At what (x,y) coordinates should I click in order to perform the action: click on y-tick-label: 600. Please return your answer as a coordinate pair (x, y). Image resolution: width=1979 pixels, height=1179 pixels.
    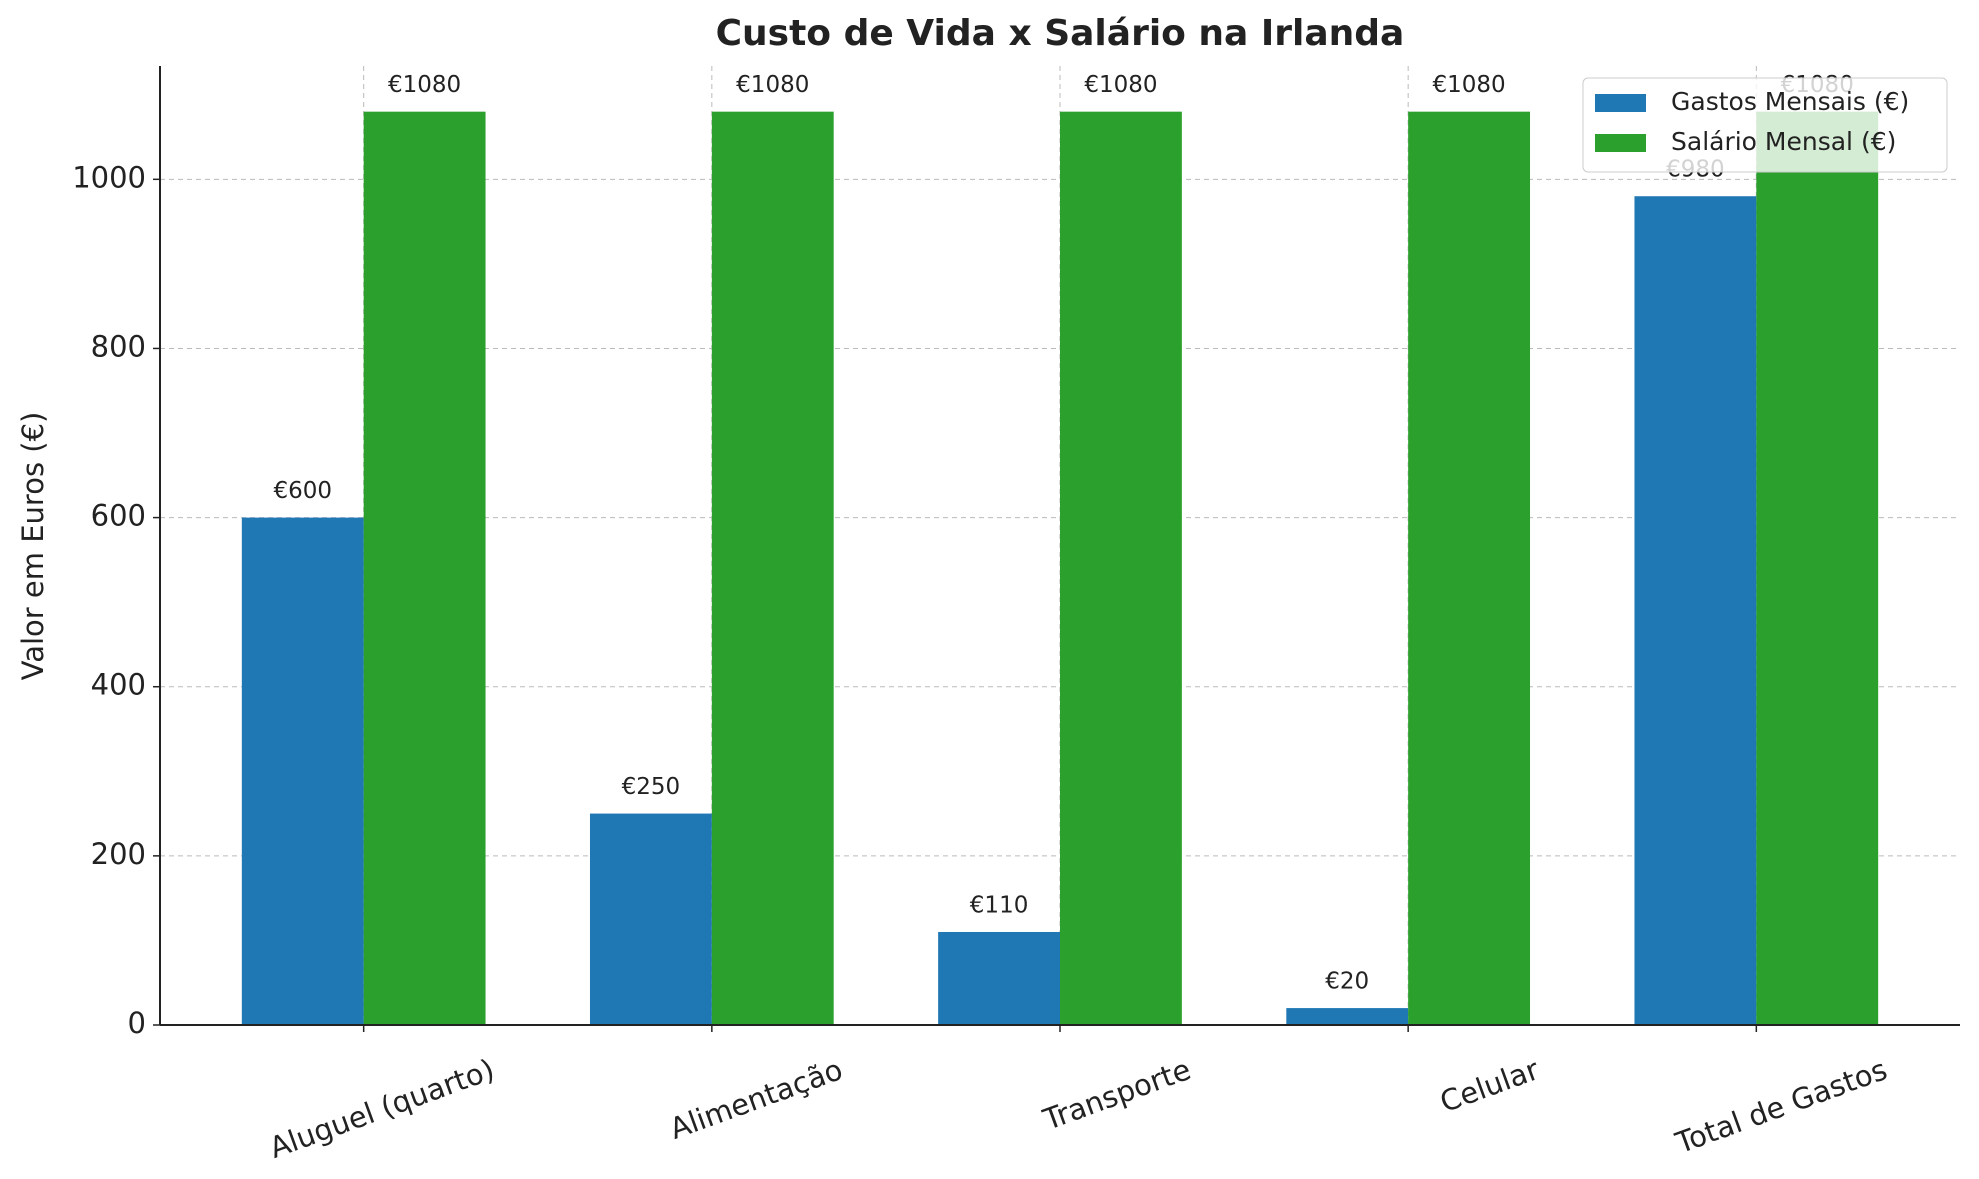
    Looking at the image, I should click on (118, 516).